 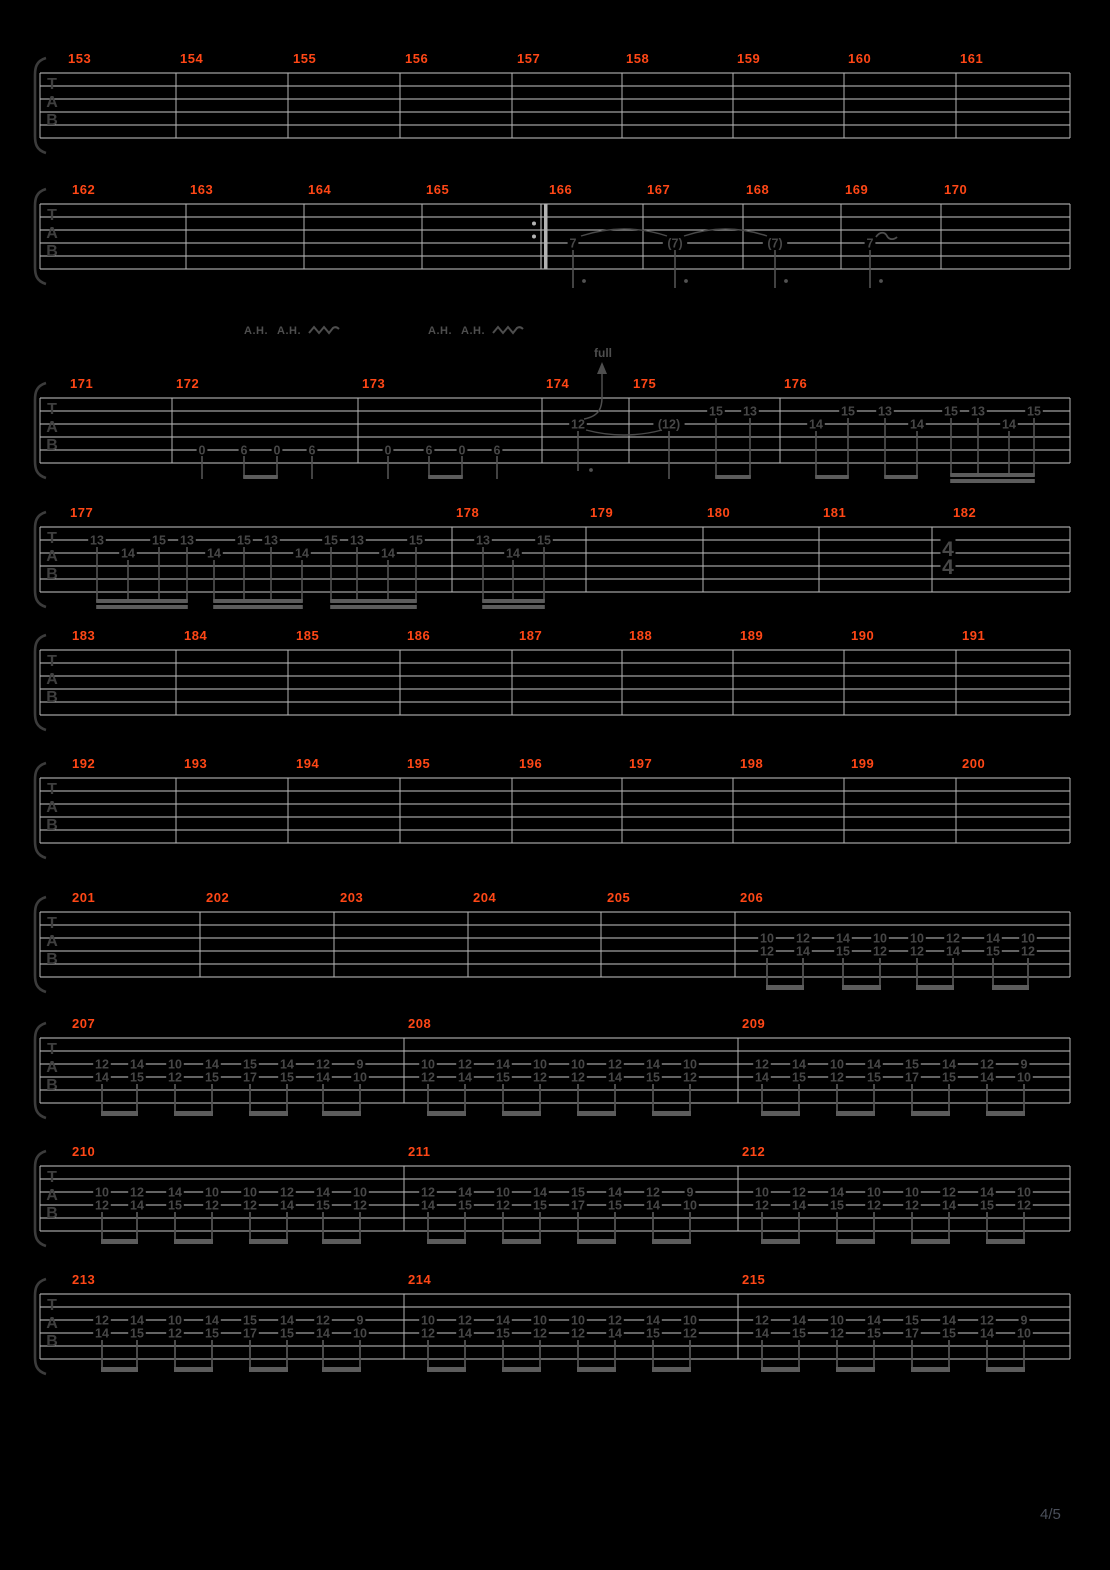 What do you see at coordinates (964, 512) in the screenshot?
I see `measure-number: 182` at bounding box center [964, 512].